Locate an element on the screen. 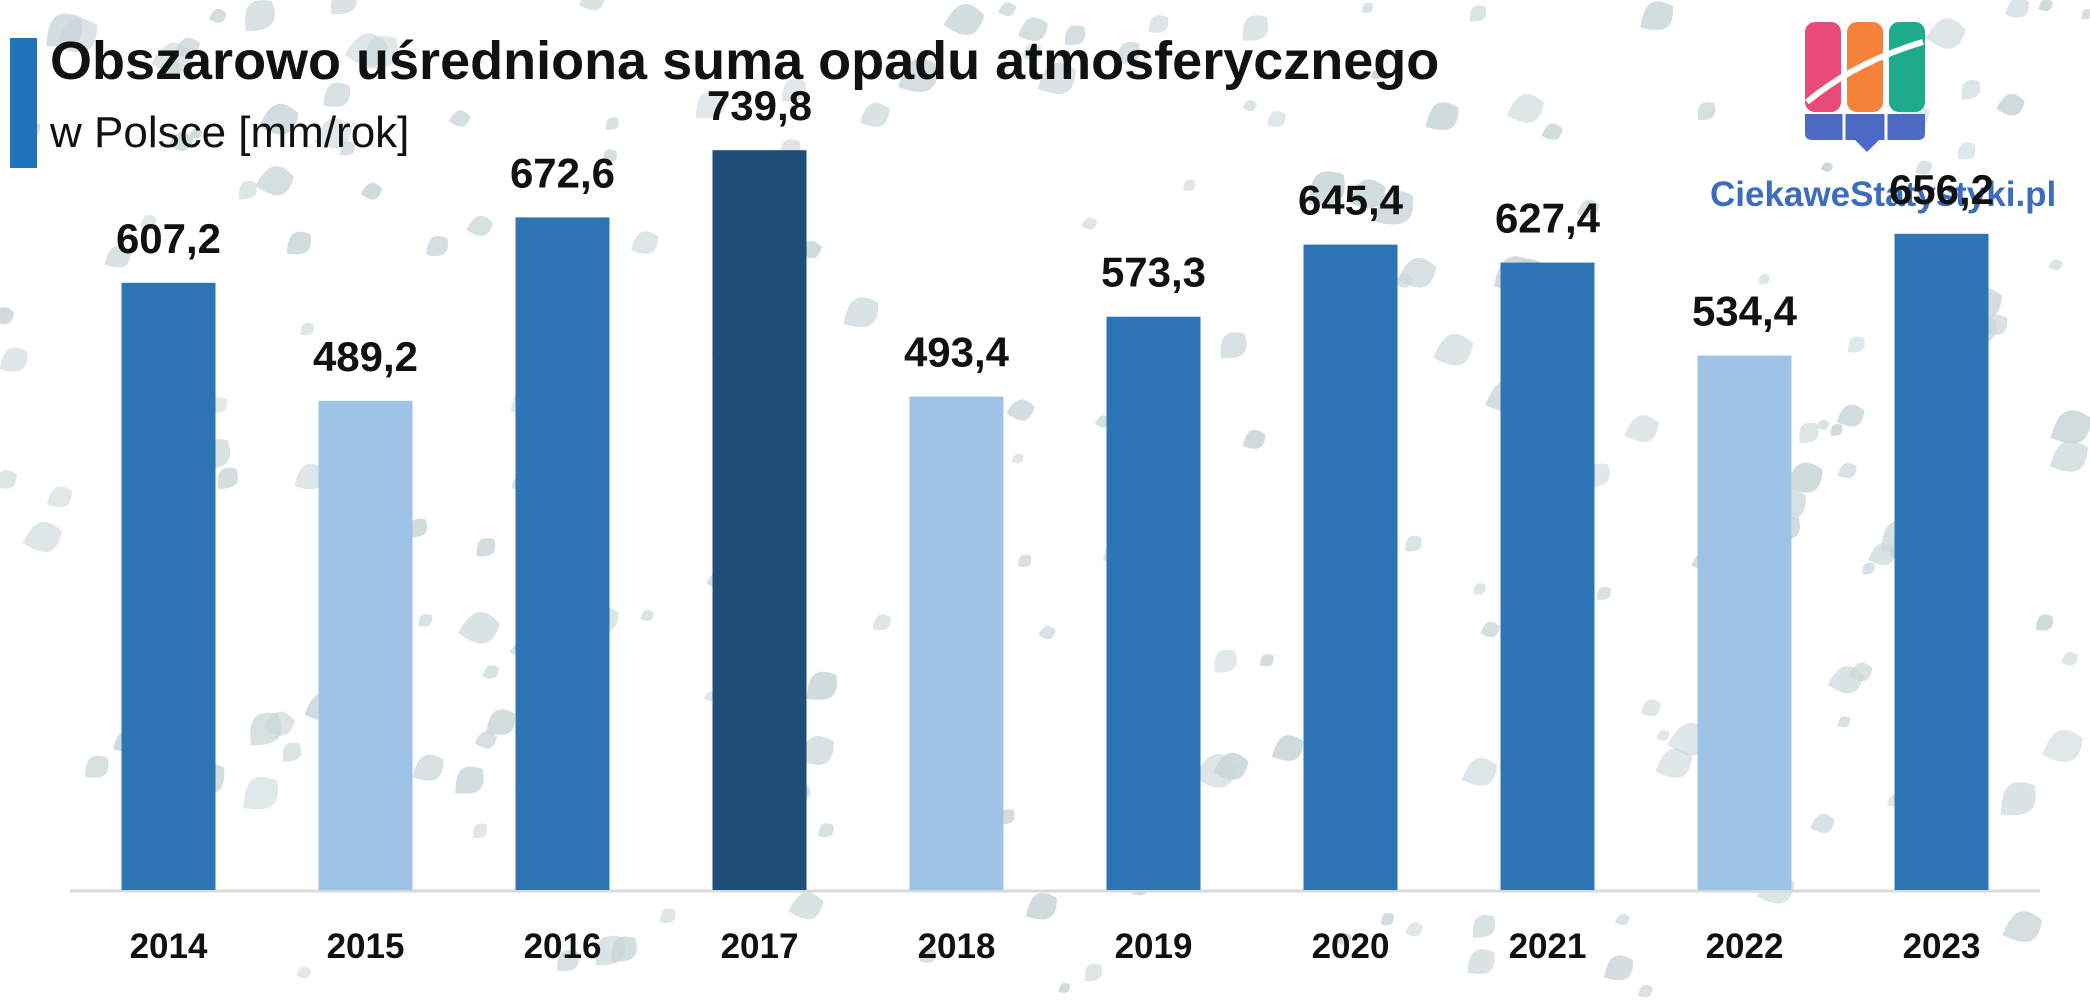 The width and height of the screenshot is (2090, 1000). title-accent-bar is located at coordinates (23, 103).